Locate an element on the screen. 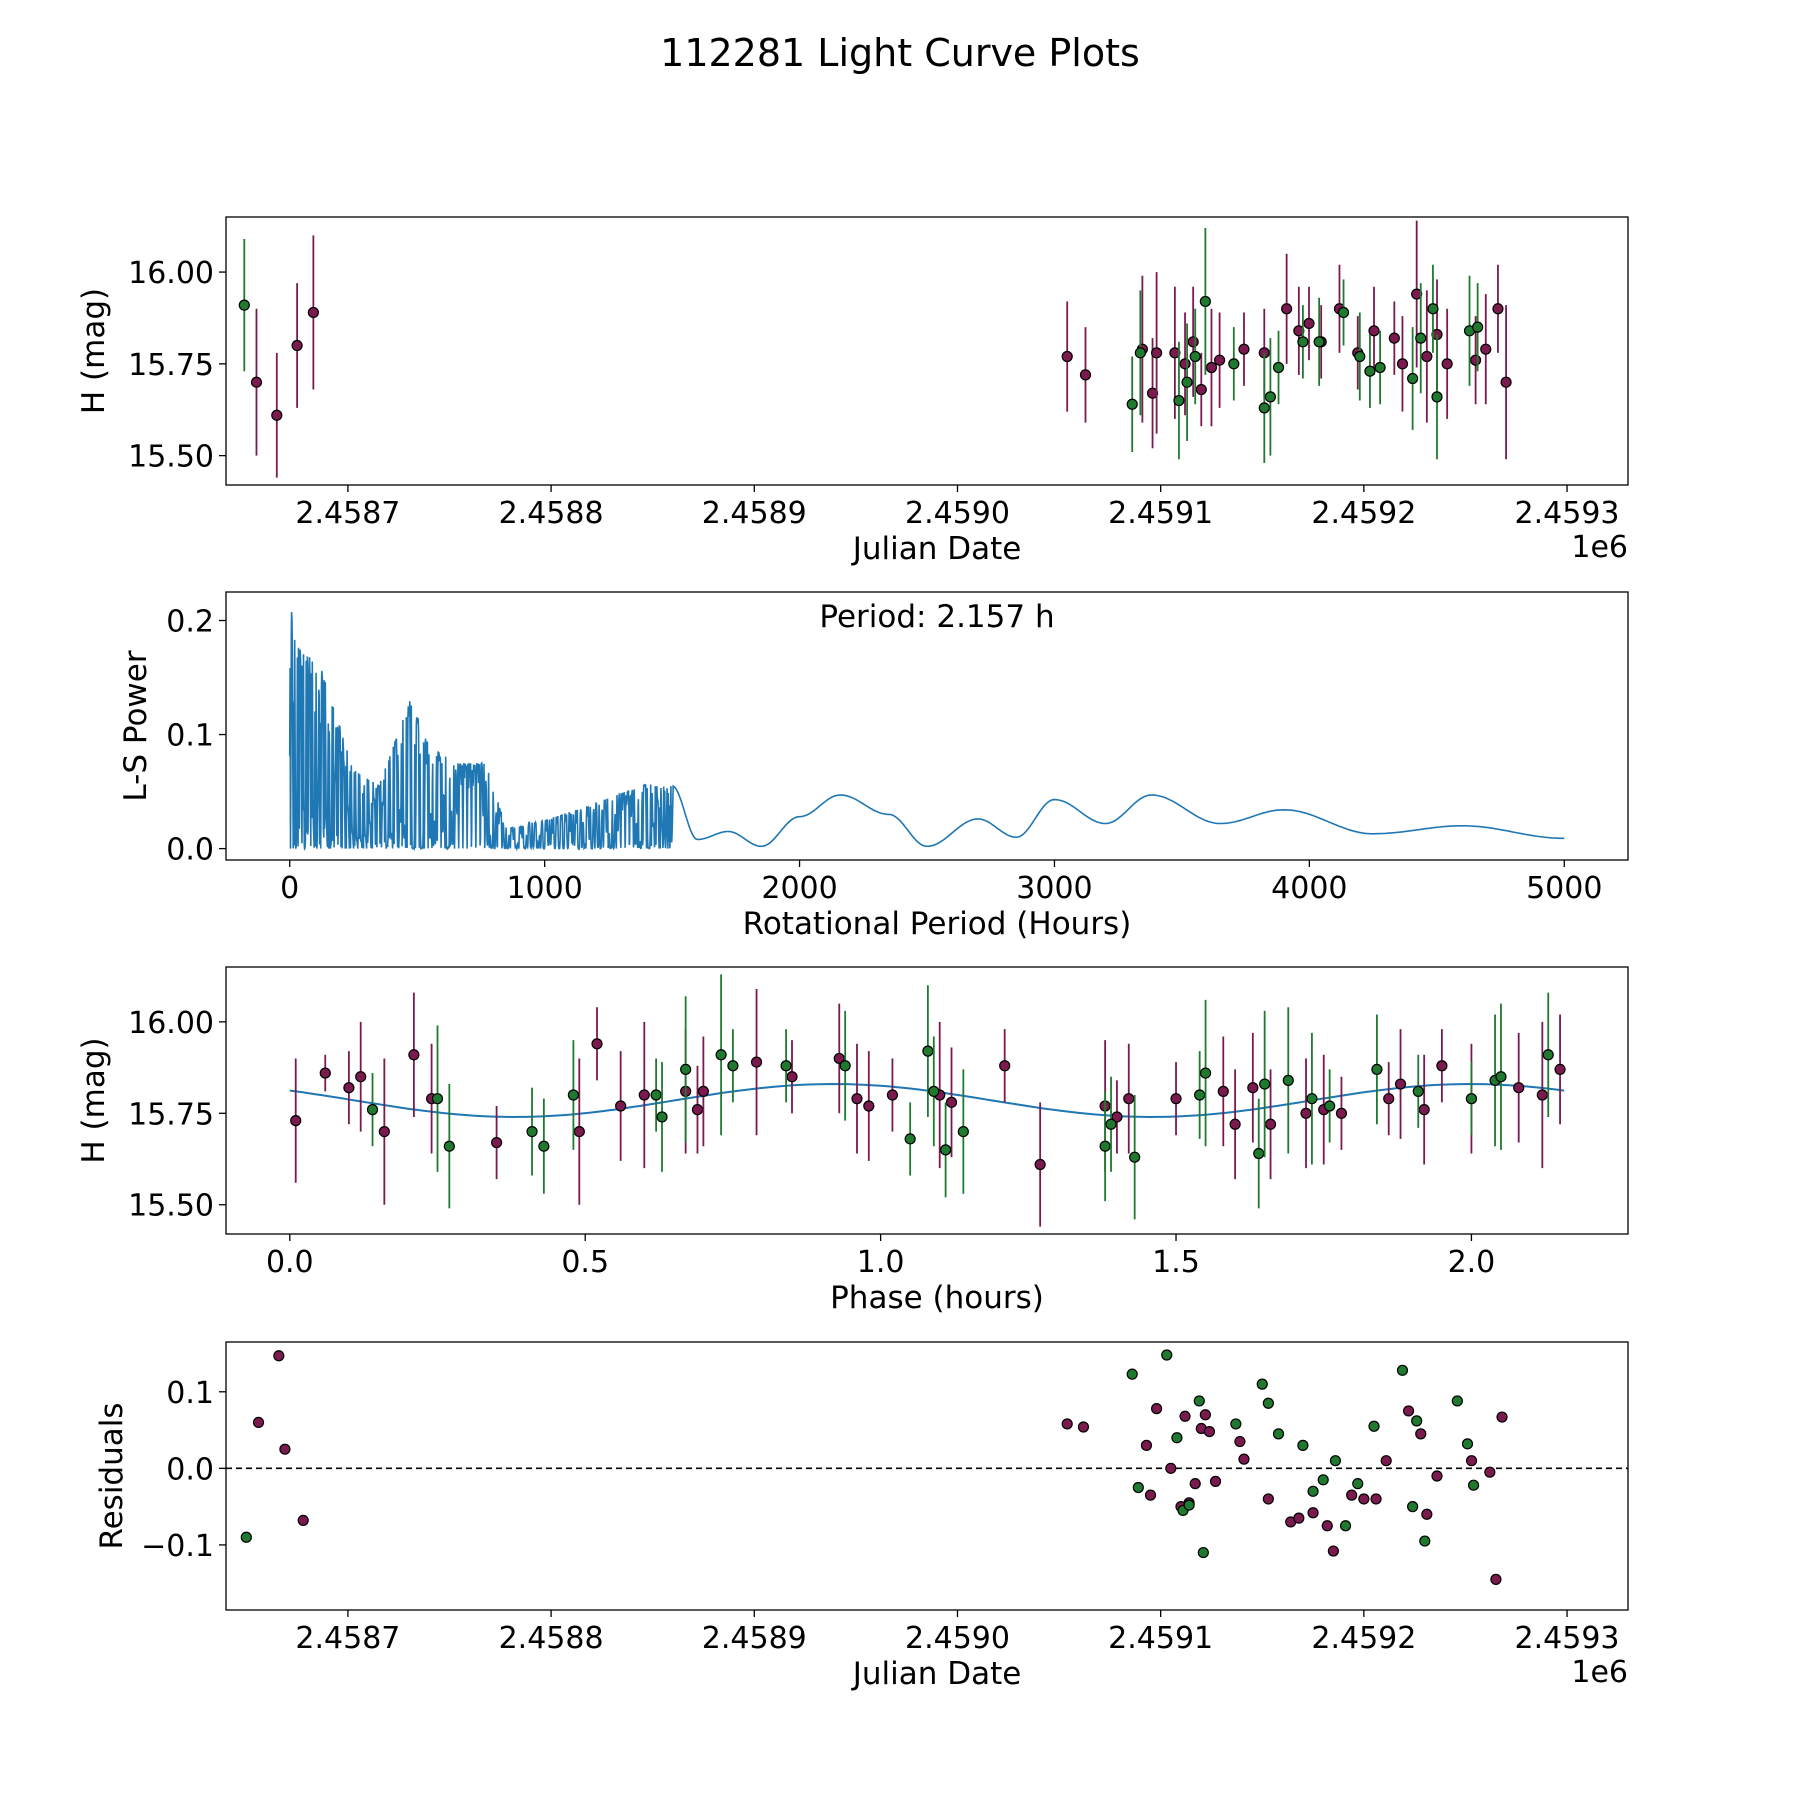 The image size is (1800, 1800). x-tick-label: 2.4587 is located at coordinates (347, 1638).